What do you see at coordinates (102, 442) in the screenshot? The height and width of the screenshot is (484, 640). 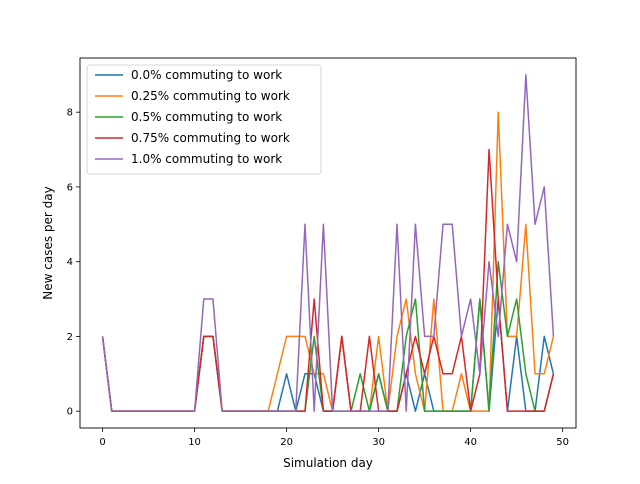 I see `x-tick-label: 0` at bounding box center [102, 442].